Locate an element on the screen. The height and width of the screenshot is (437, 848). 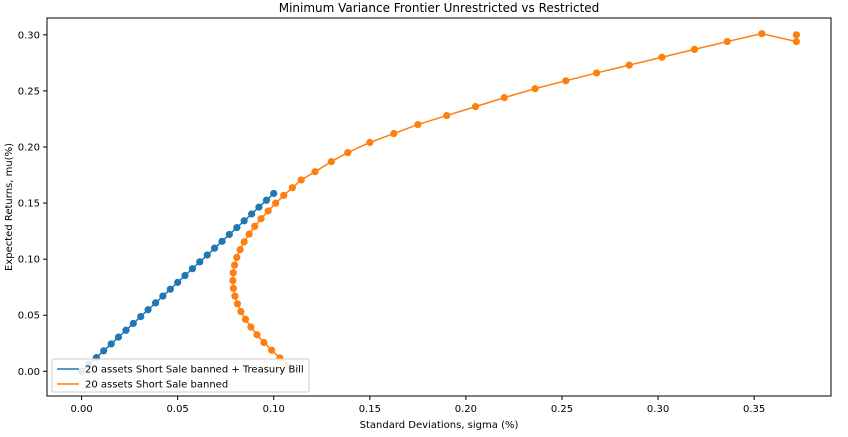
legend-box is located at coordinates (180, 375).